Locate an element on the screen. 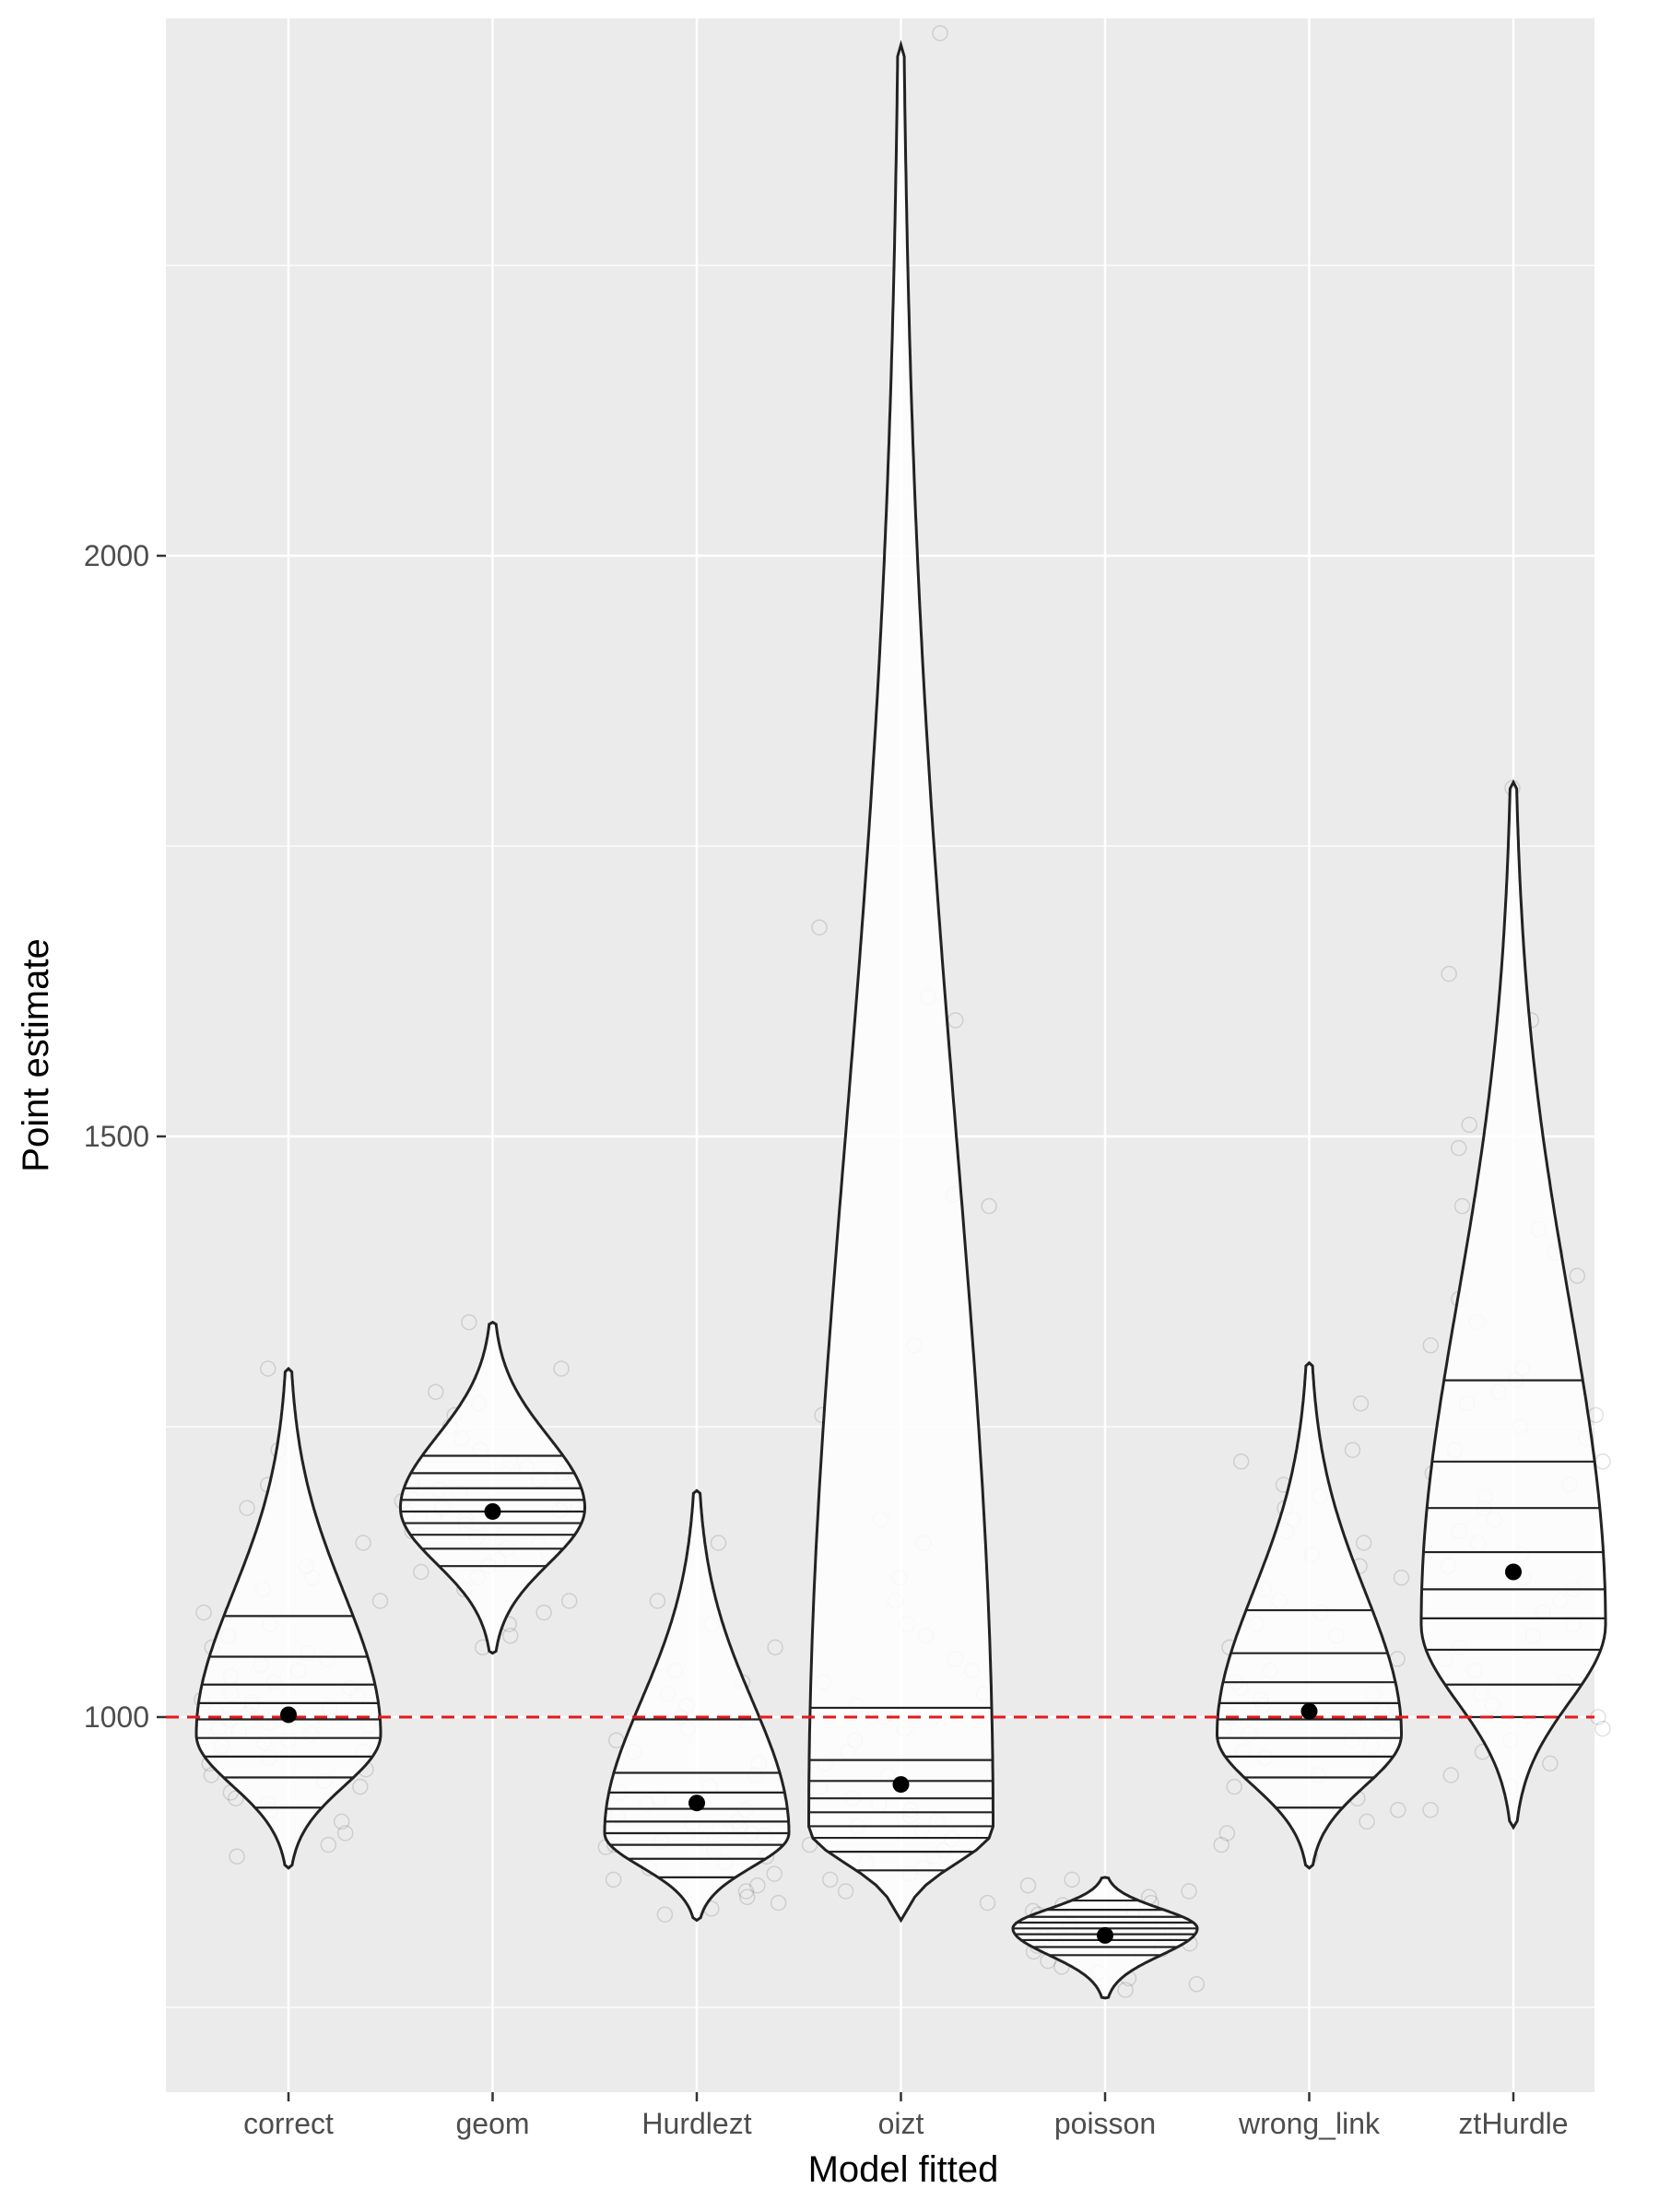 This screenshot has width=1659, height=2212. mean-point-geom is located at coordinates (492, 1511).